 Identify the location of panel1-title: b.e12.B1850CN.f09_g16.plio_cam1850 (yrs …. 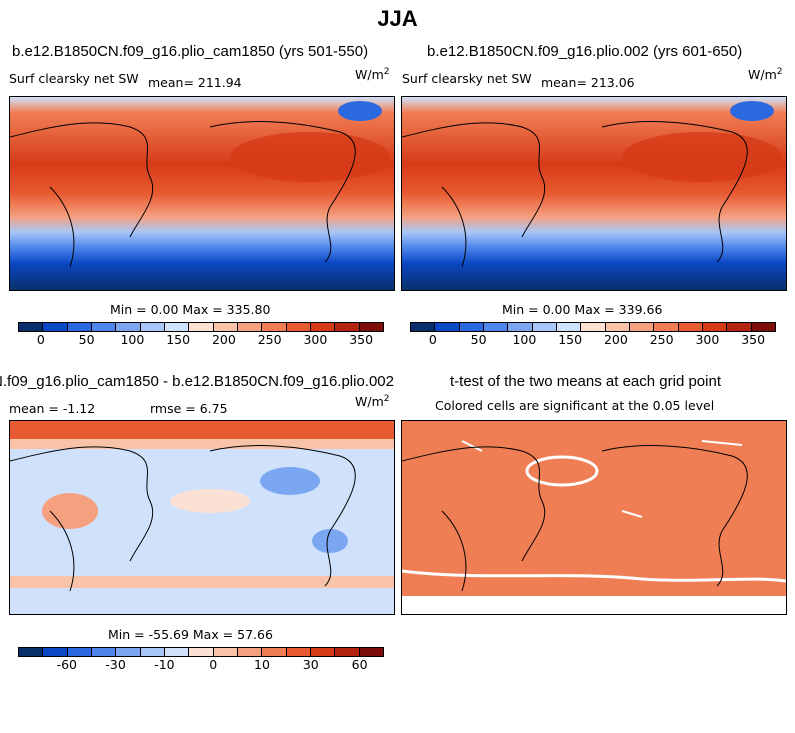
(190, 51).